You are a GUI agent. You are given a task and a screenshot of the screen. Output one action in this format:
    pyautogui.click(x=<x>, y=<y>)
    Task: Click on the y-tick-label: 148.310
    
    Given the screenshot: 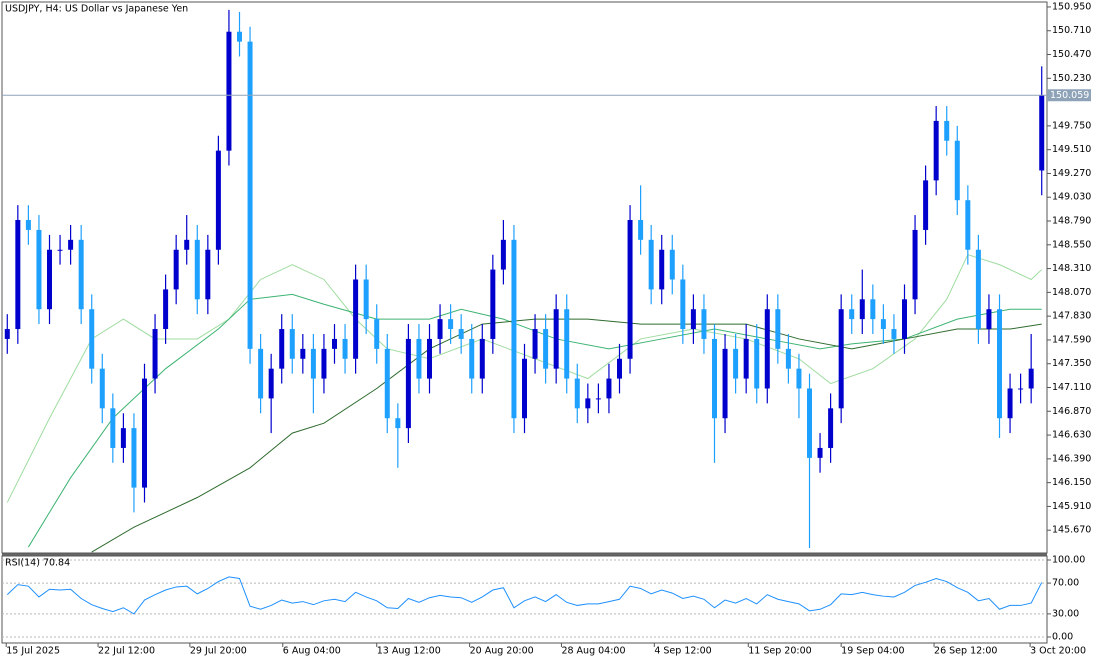 What is the action you would take?
    pyautogui.click(x=1071, y=268)
    